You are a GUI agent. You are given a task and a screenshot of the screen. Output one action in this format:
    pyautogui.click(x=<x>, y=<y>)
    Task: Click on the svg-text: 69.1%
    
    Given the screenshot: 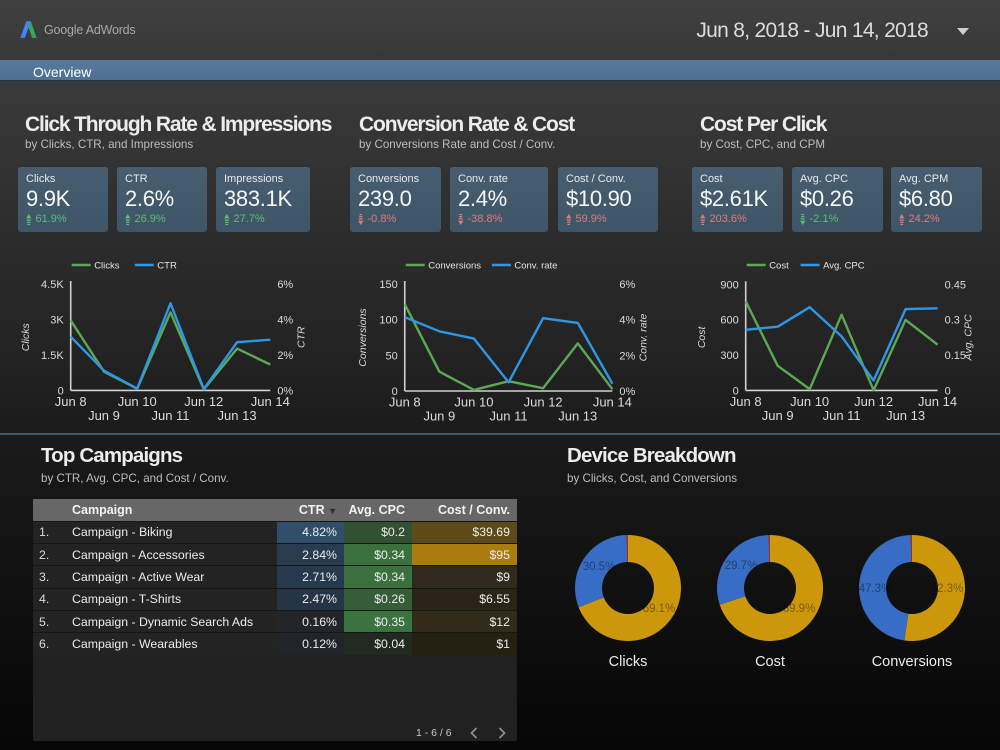 What is the action you would take?
    pyautogui.click(x=659, y=609)
    